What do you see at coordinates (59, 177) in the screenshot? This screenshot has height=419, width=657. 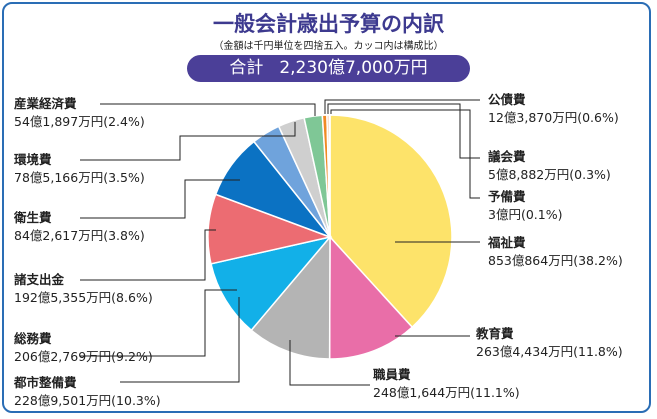 I see `slice-amount: 78億5,166万円` at bounding box center [59, 177].